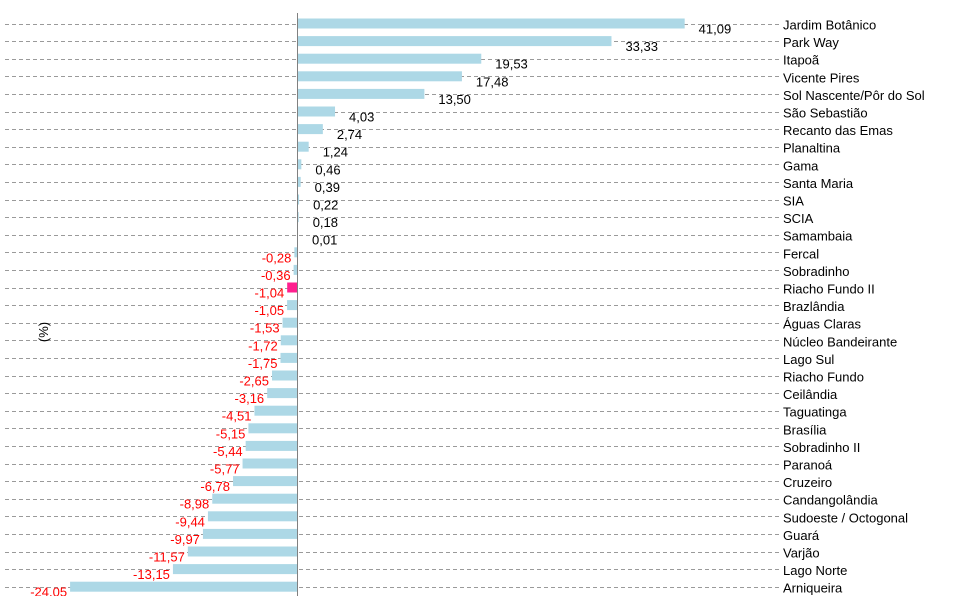 The width and height of the screenshot is (957, 596). I want to click on value-label-varjao: -11,57, so click(167, 557).